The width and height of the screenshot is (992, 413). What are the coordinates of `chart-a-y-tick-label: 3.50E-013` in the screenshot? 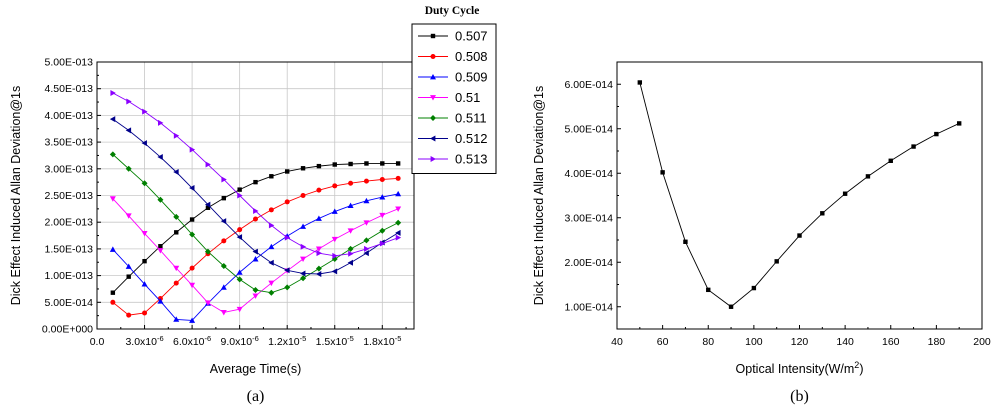 It's located at (69, 143).